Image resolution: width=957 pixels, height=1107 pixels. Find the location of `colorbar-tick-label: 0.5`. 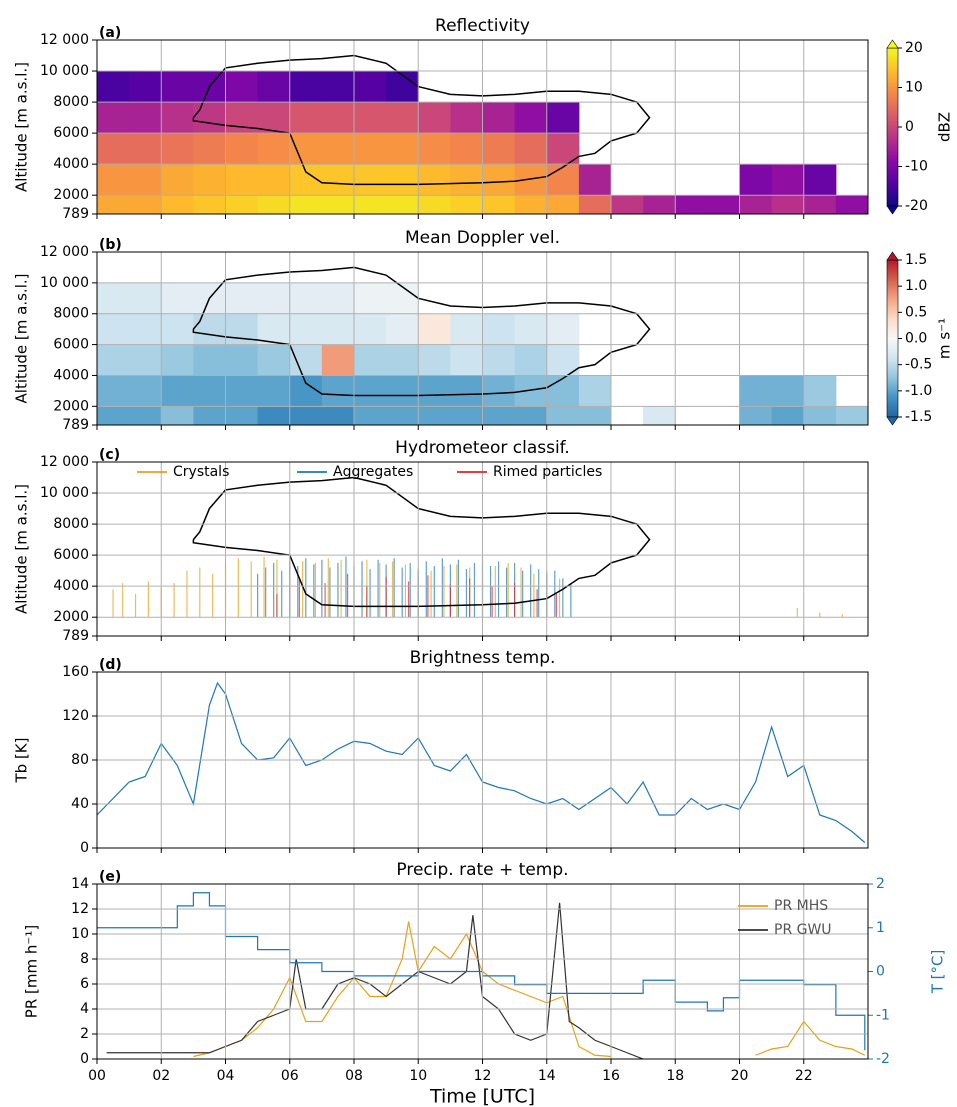

colorbar-tick-label: 0.5 is located at coordinates (916, 312).